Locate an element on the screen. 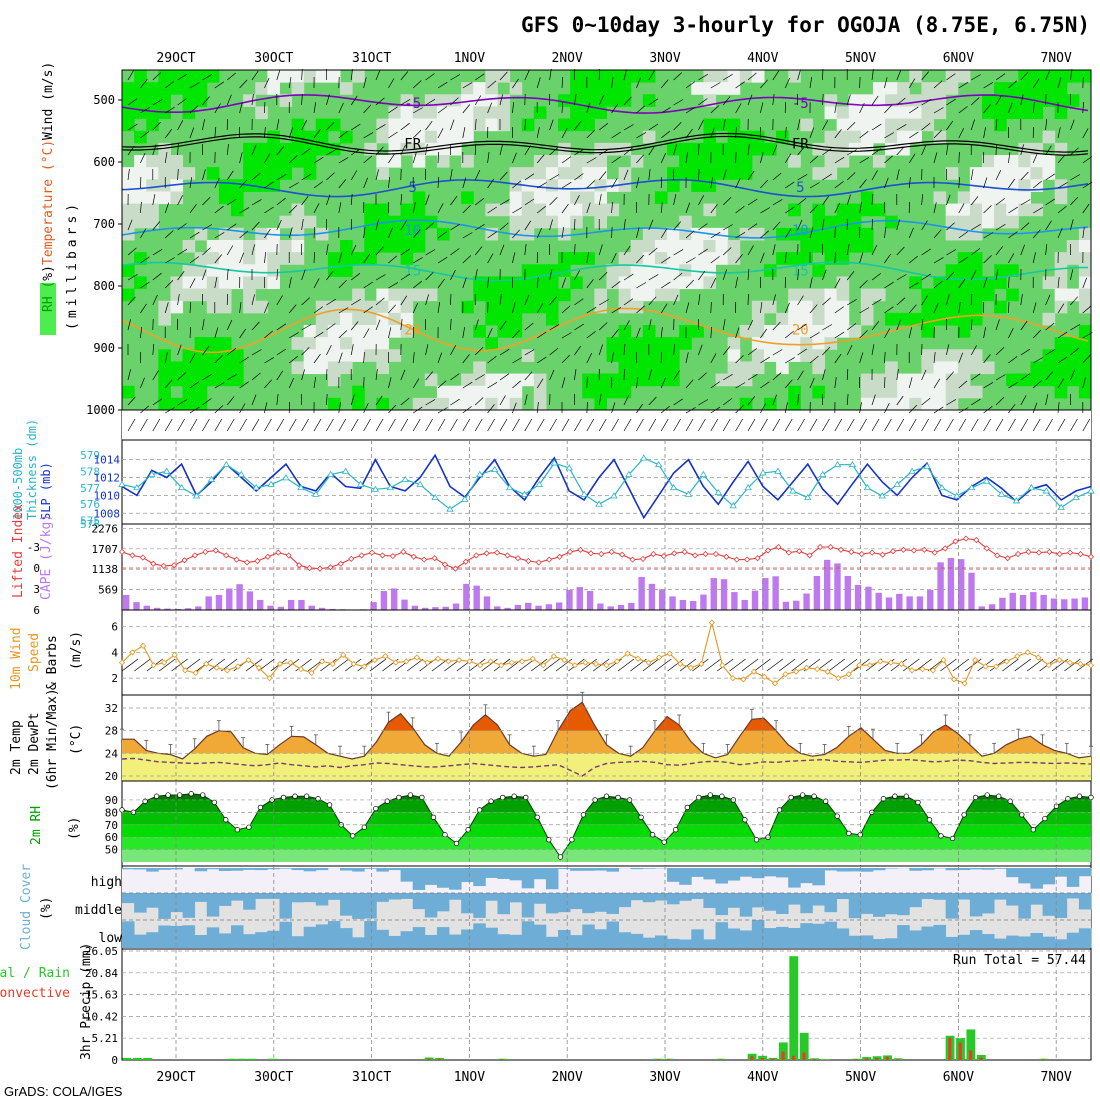 This screenshot has height=1100, width=1100. contour-label: 5 is located at coordinates (412, 188).